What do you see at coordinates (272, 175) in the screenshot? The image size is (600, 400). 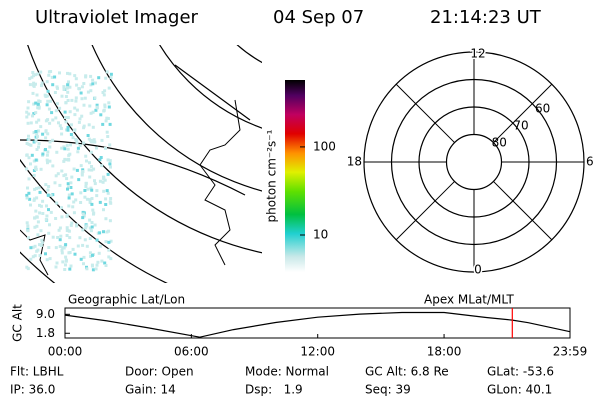 I see `colorbar-label: photon cm⁻²s⁻¹` at bounding box center [272, 175].